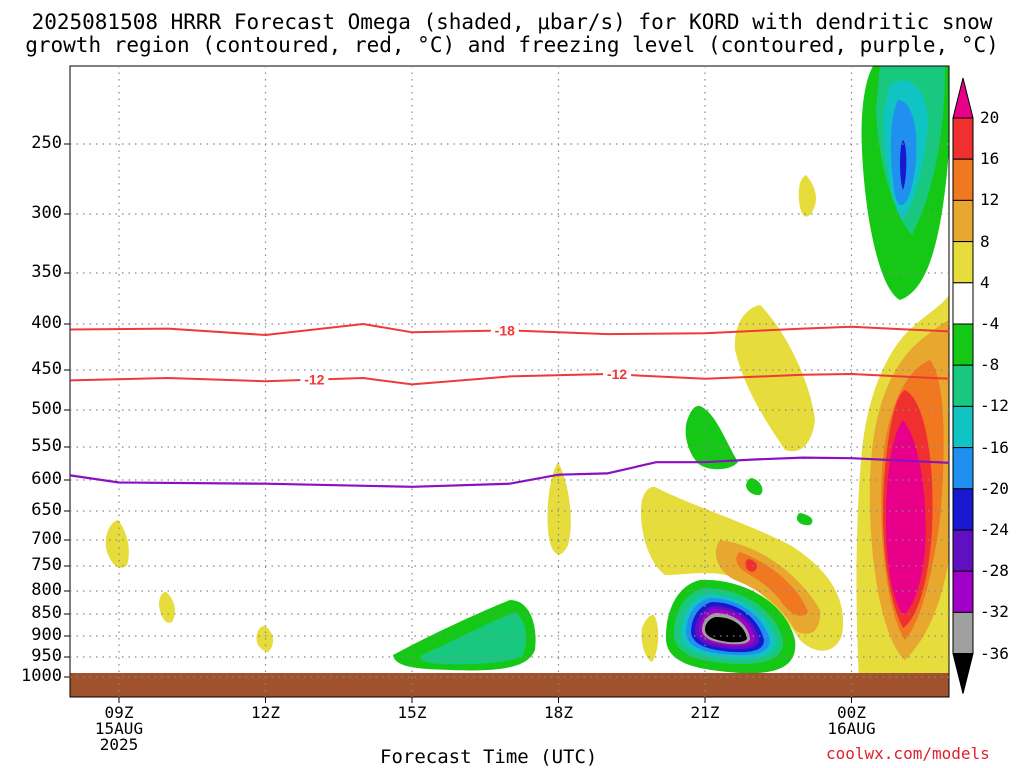 The width and height of the screenshot is (1024, 768). Describe the element at coordinates (46, 213) in the screenshot. I see `y-tick-label: 300` at that location.